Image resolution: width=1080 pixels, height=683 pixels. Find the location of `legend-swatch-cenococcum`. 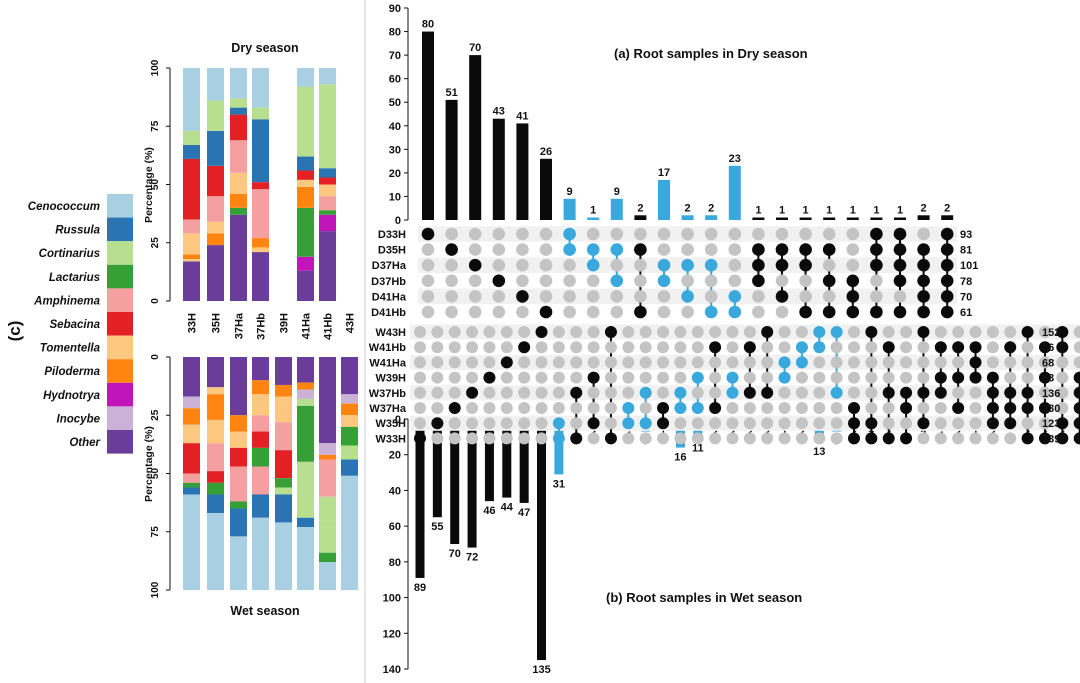

legend-swatch-cenococcum is located at coordinates (120, 206).